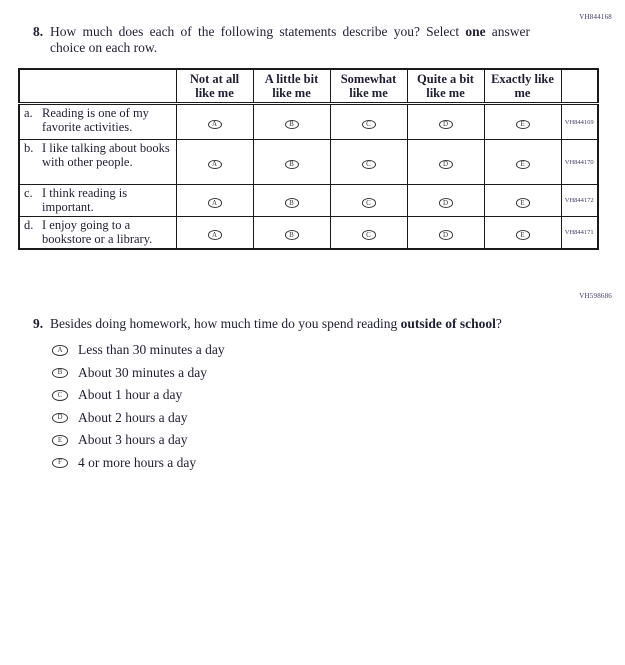  I want to click on option-label: 4 or more hours a day, so click(137, 462).